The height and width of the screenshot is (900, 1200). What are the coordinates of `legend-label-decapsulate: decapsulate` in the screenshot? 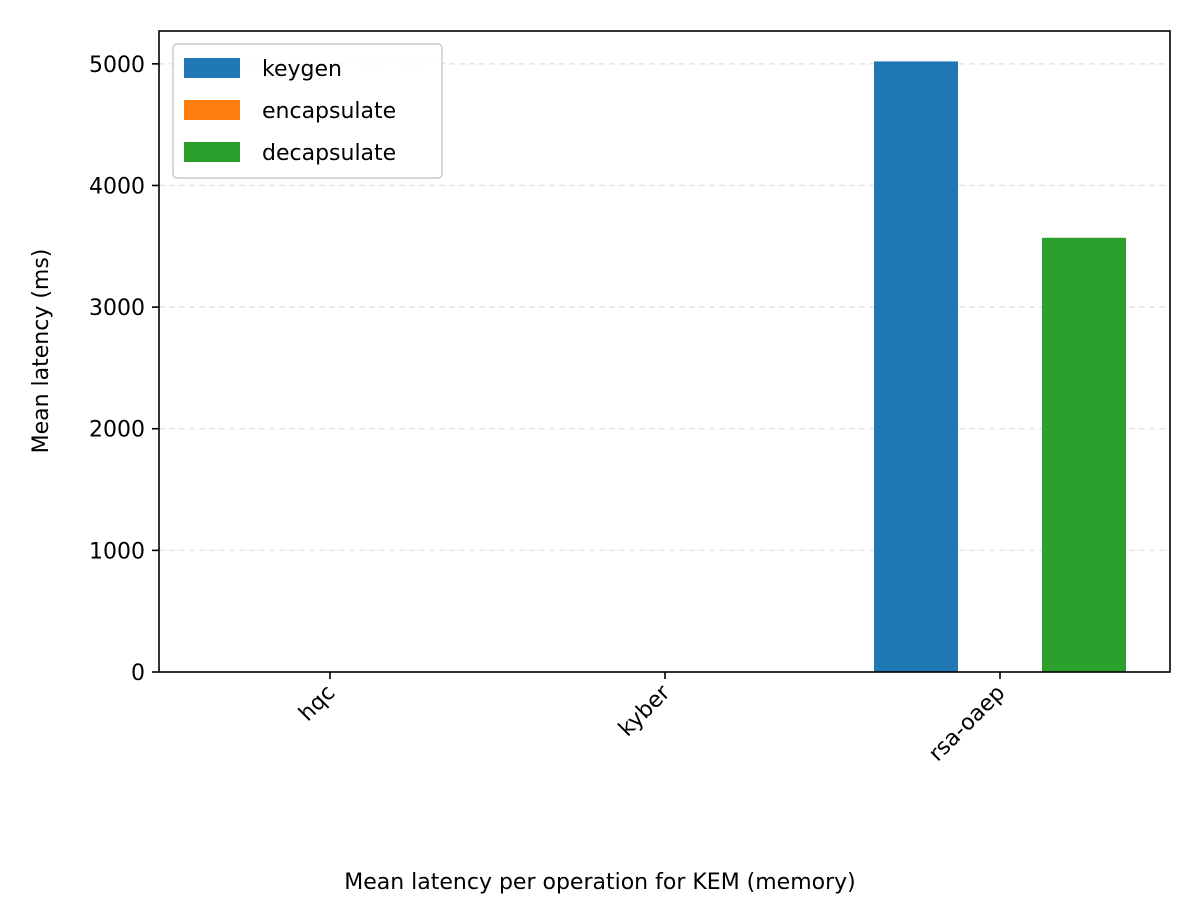 It's located at (329, 153).